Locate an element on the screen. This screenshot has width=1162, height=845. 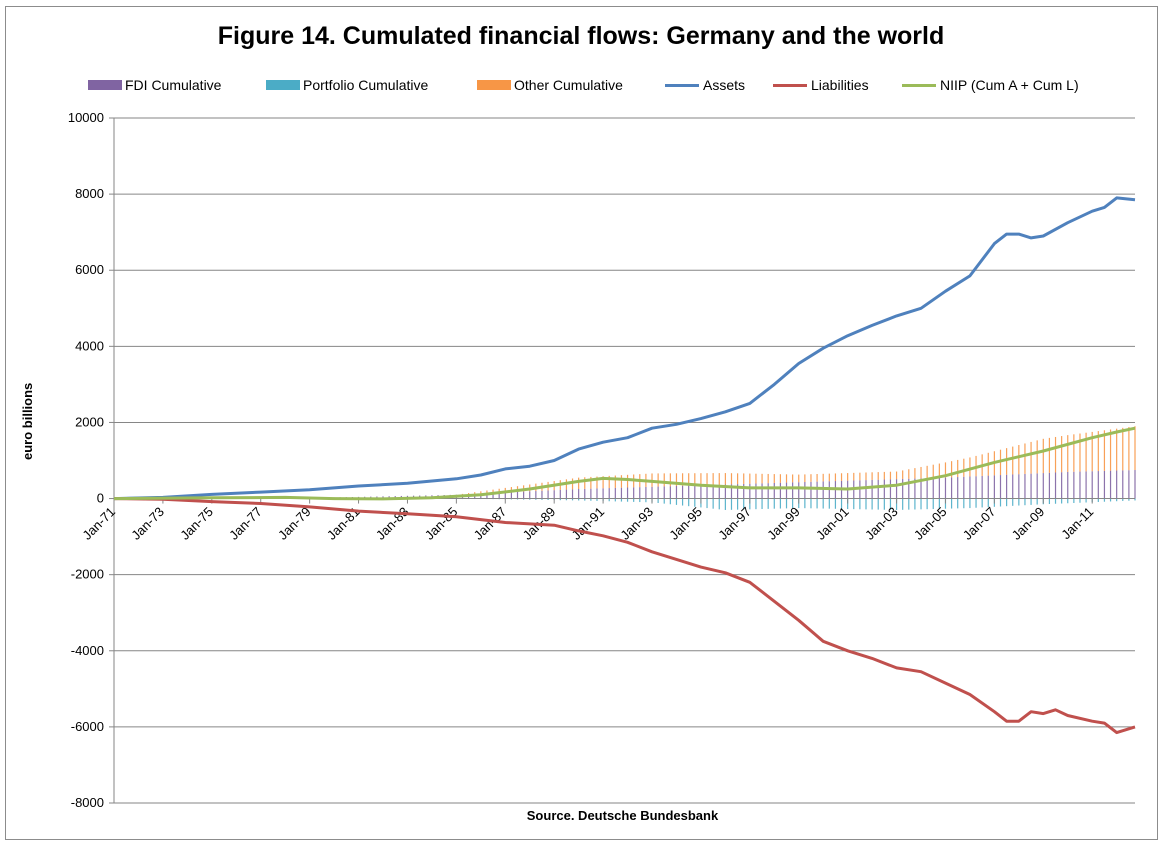
legend-label-portfolio: Portfolio Cumulative is located at coordinates (366, 85).